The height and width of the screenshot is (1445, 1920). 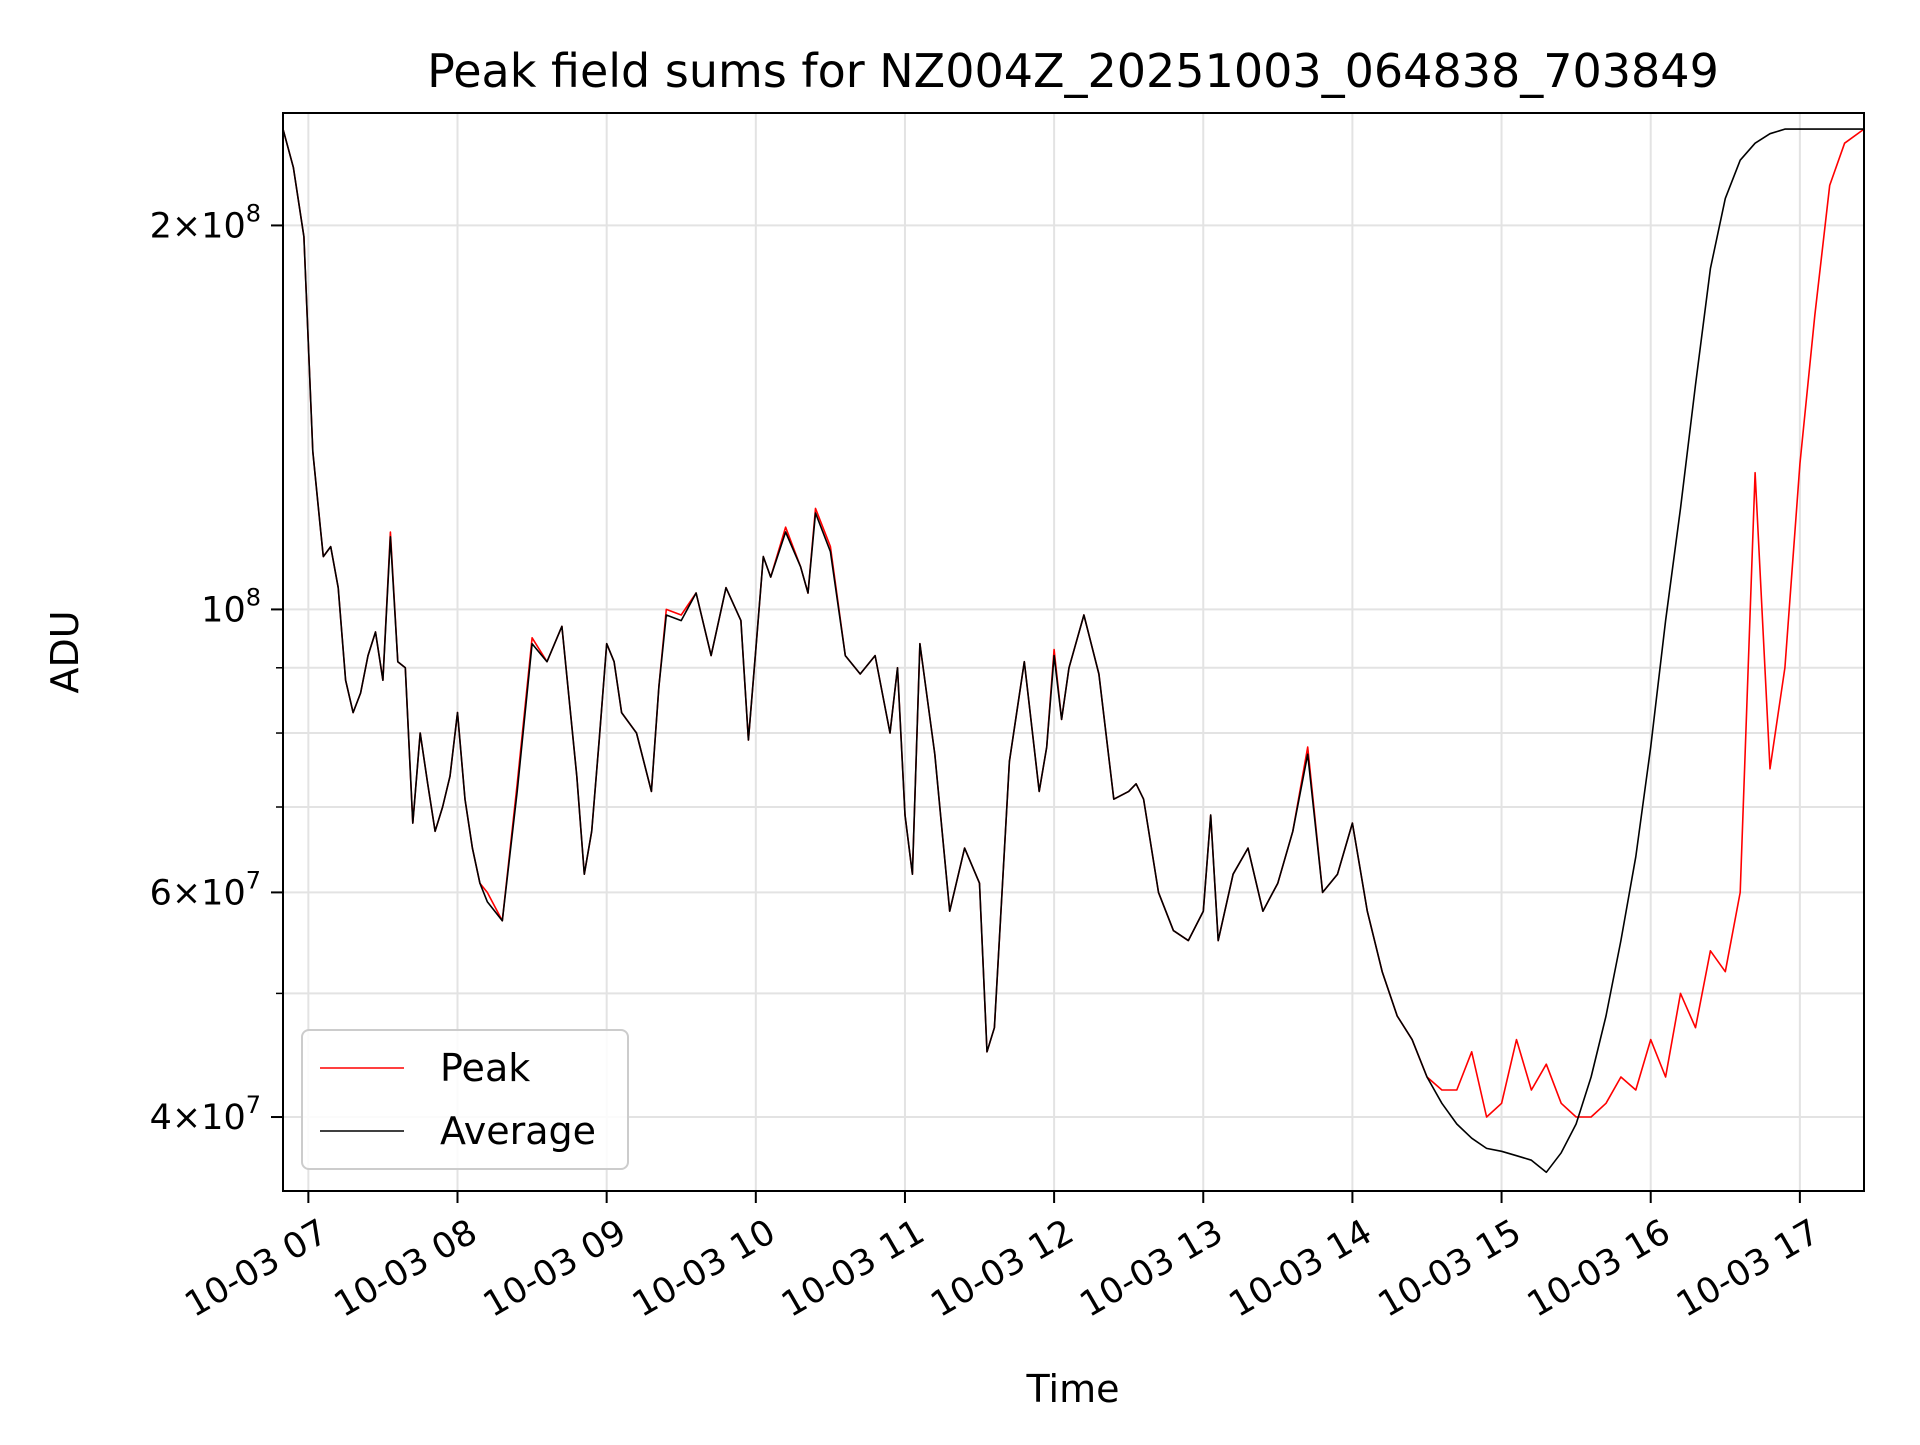 What do you see at coordinates (555, 1268) in the screenshot?
I see `x-tick-label: 10-03 09` at bounding box center [555, 1268].